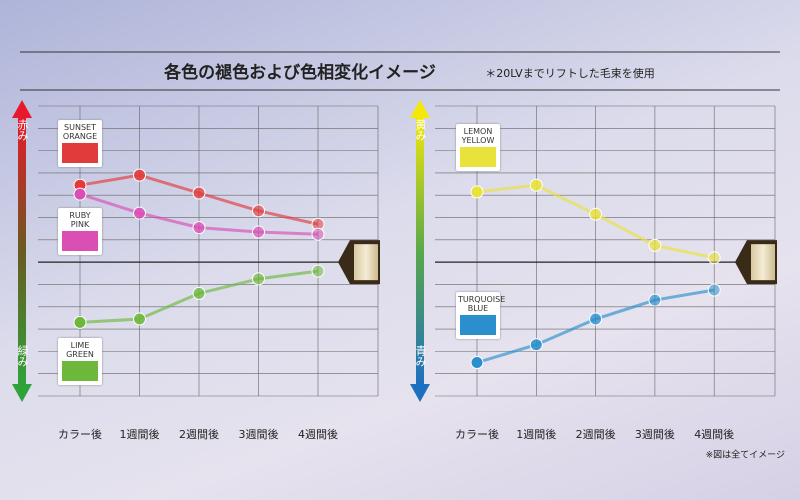  What do you see at coordinates (420, 356) in the screenshot?
I see `axis-bottom-label: 青み` at bounding box center [420, 356].